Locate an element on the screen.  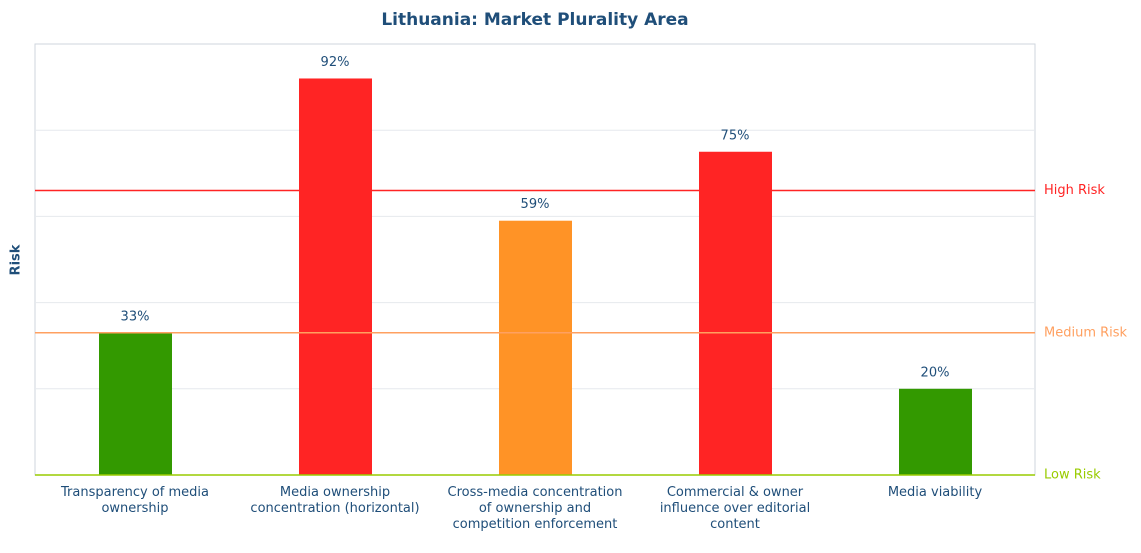
threshold-label: Medium Risk is located at coordinates (1086, 332).